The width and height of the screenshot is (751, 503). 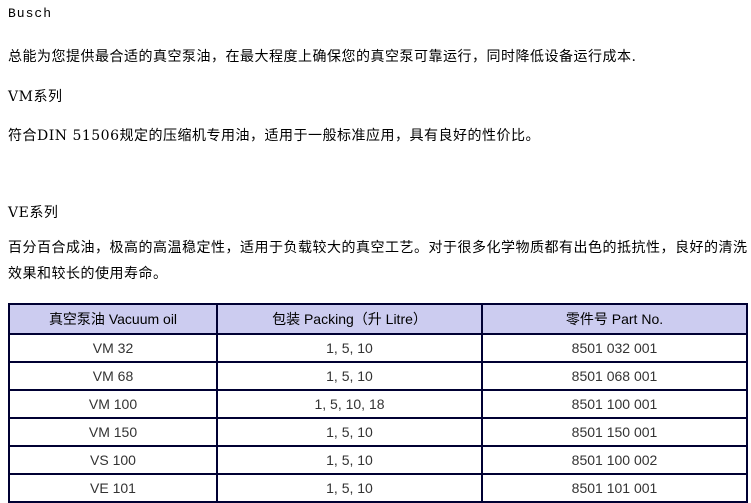 I want to click on part-no-cell: 8501 068 001, so click(x=614, y=376).